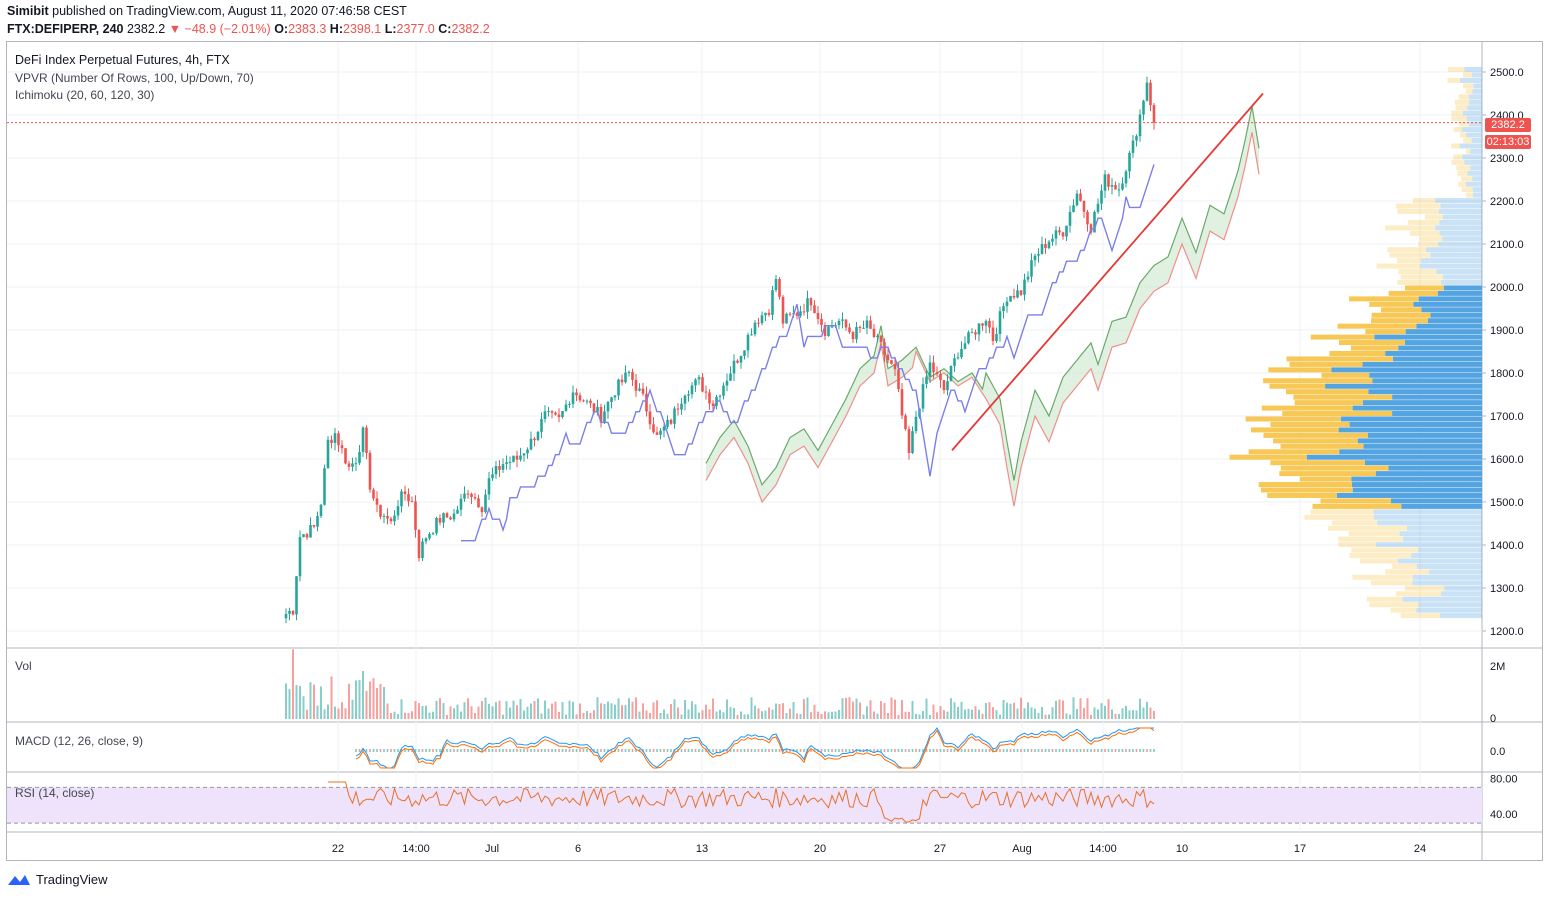 Image resolution: width=1550 pixels, height=898 pixels. What do you see at coordinates (134, 78) in the screenshot?
I see `vpvr-legend: VPVR (Number Of Rows, 100, Up/Down, 70)` at bounding box center [134, 78].